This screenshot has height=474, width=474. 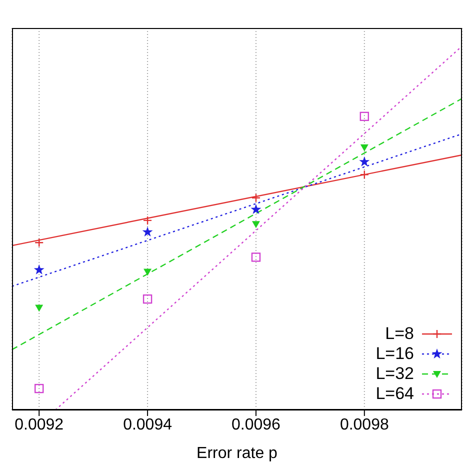 What do you see at coordinates (364, 425) in the screenshot?
I see `x-tick-label: 0.0098` at bounding box center [364, 425].